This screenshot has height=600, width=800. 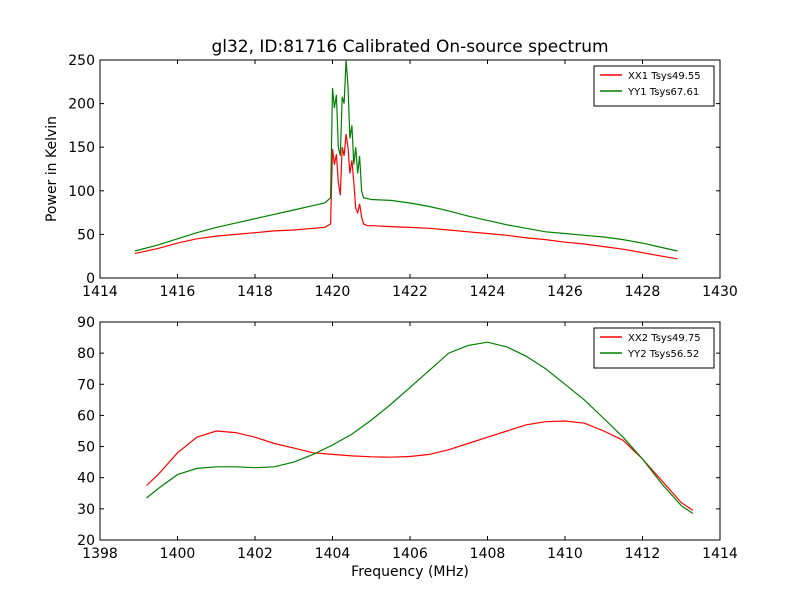 I want to click on legend: XX1 Tsys49.55 YY1 Tsys67.61, so click(x=654, y=86).